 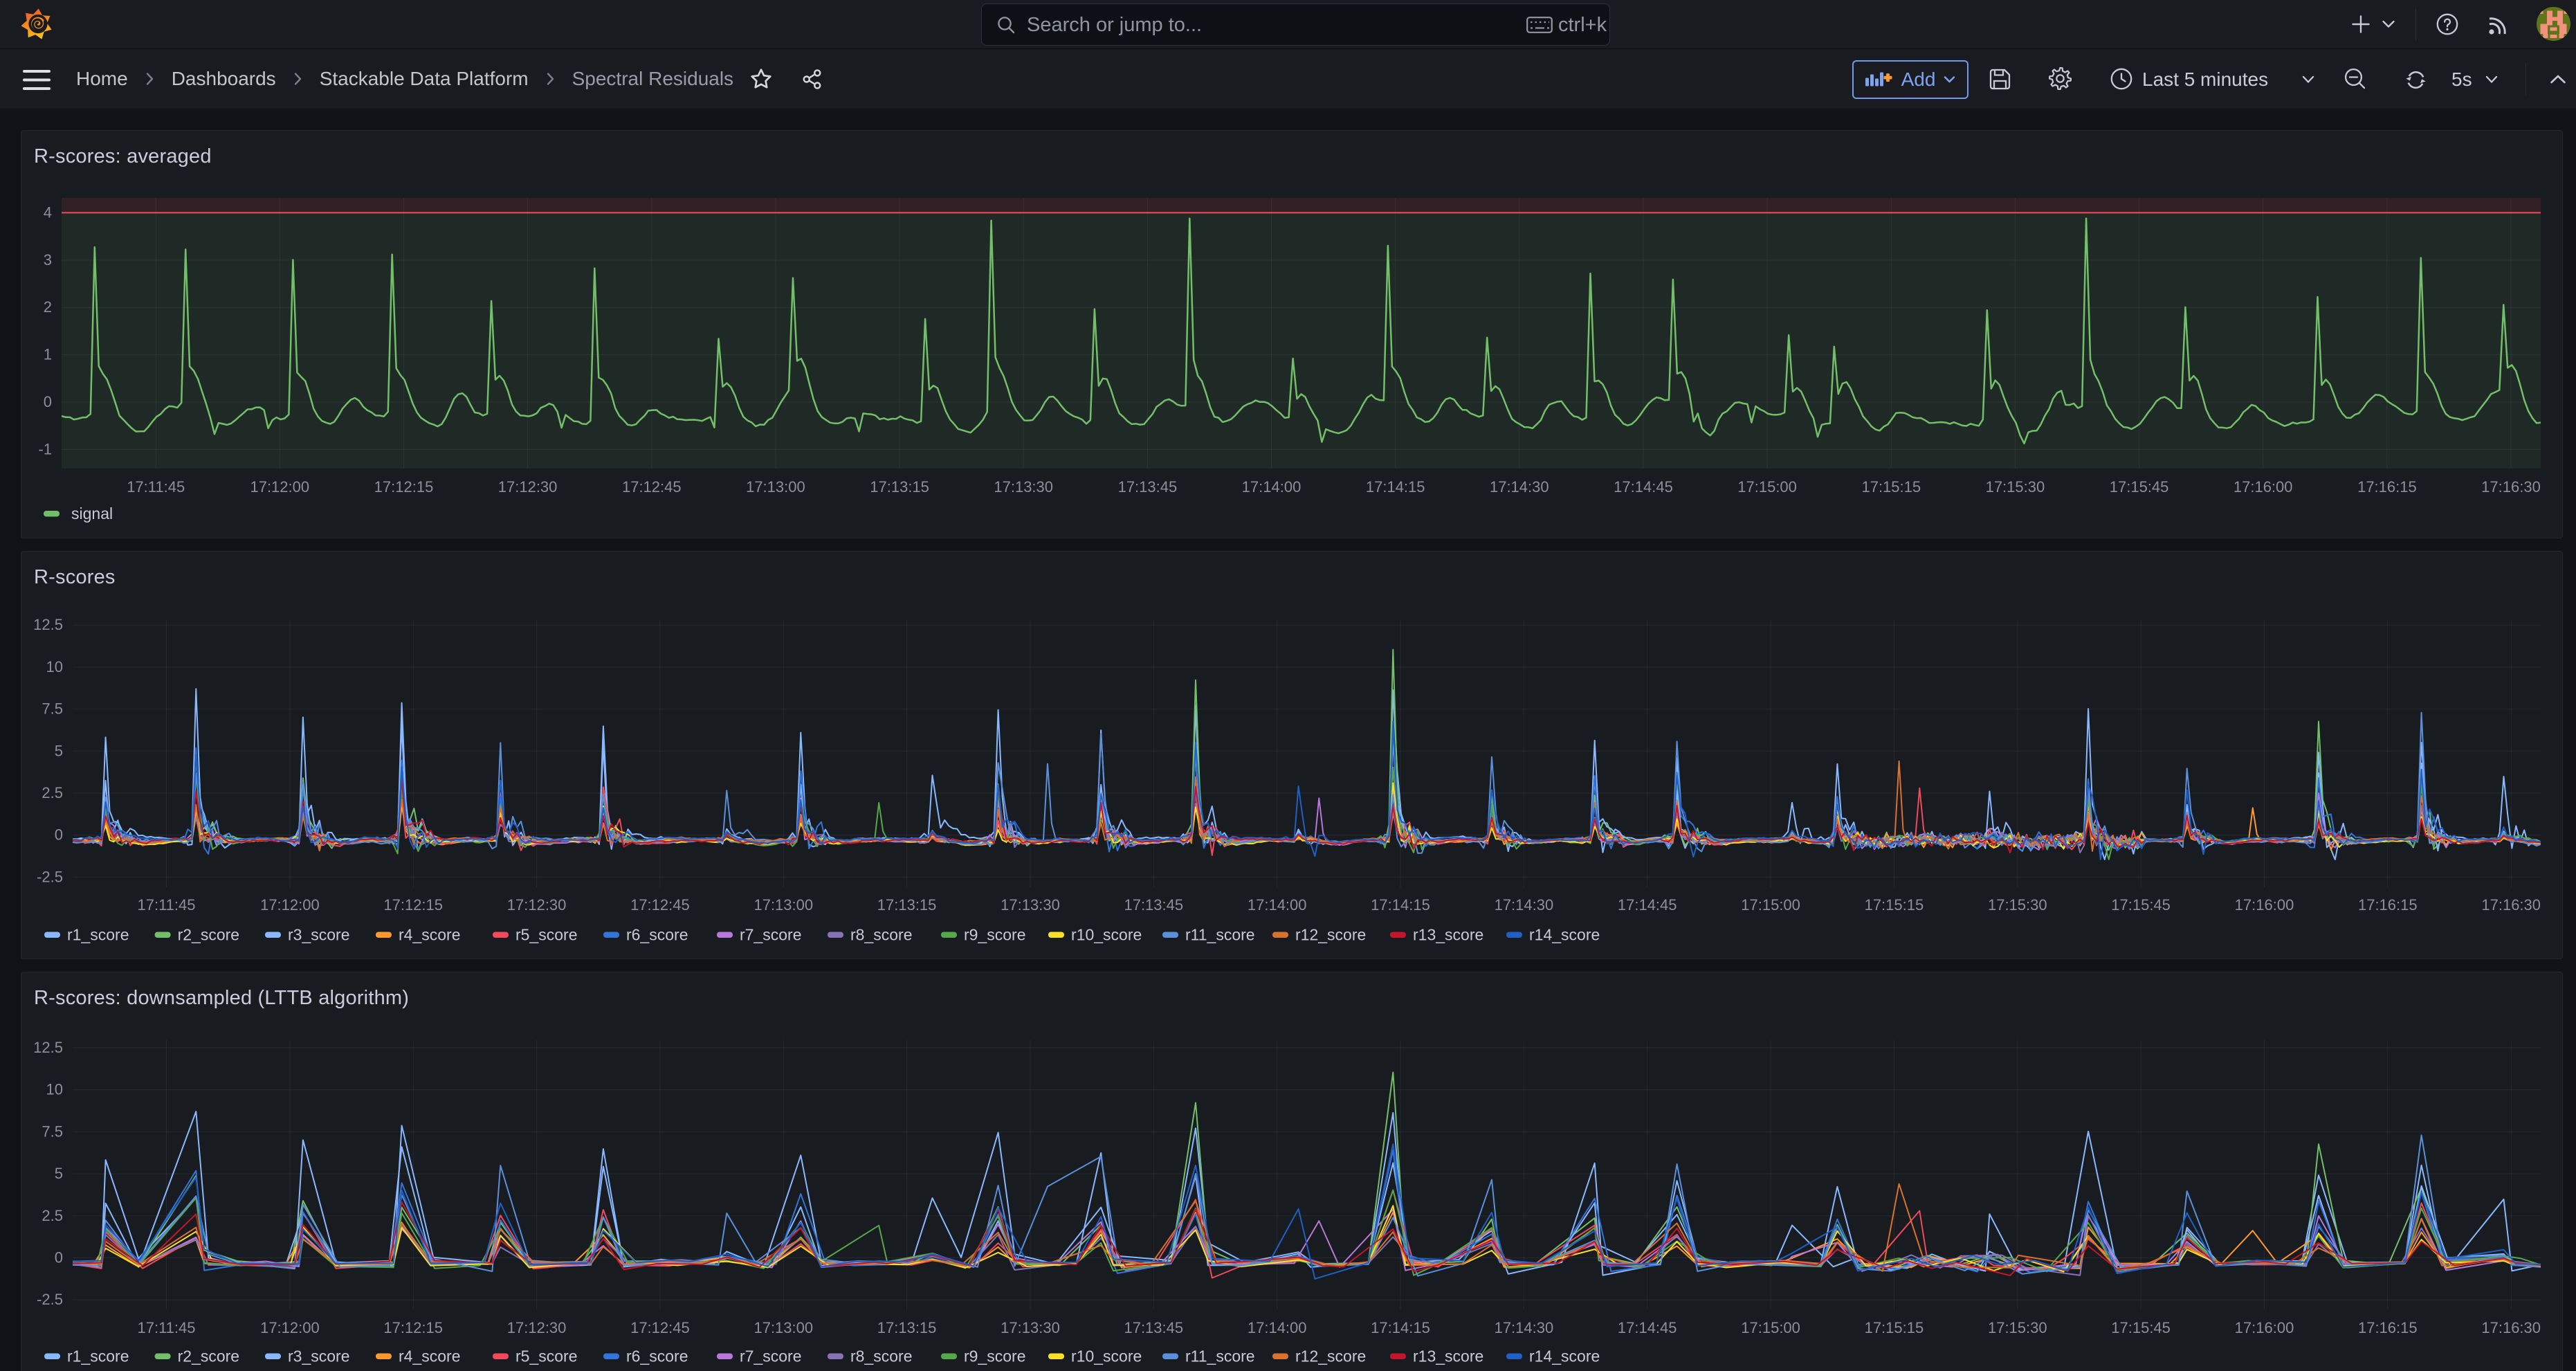 I want to click on svg-text: signal, so click(x=92, y=514).